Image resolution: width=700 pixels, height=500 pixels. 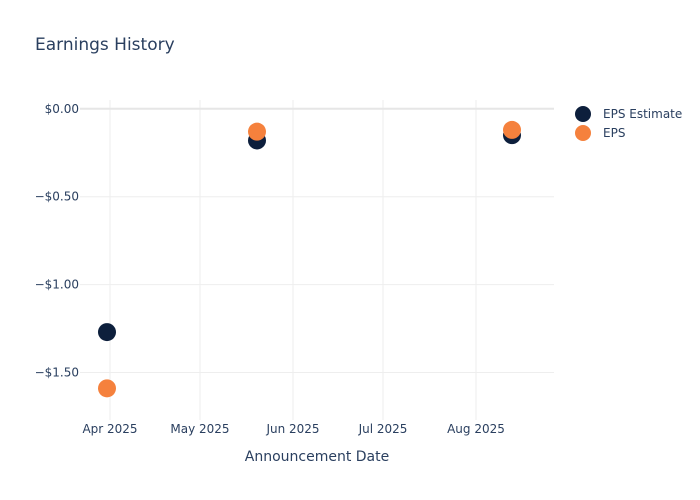 What do you see at coordinates (642, 114) in the screenshot?
I see `legend-label: EPS Estimate` at bounding box center [642, 114].